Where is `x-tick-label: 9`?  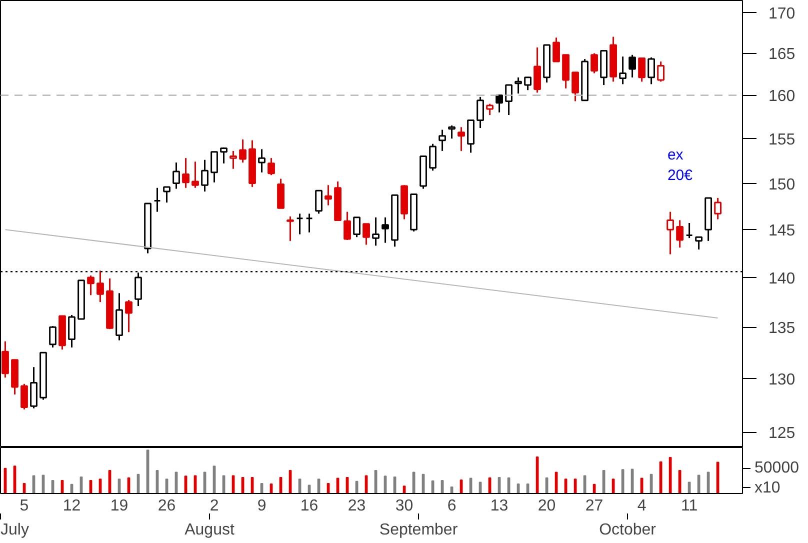 x-tick-label: 9 is located at coordinates (261, 506).